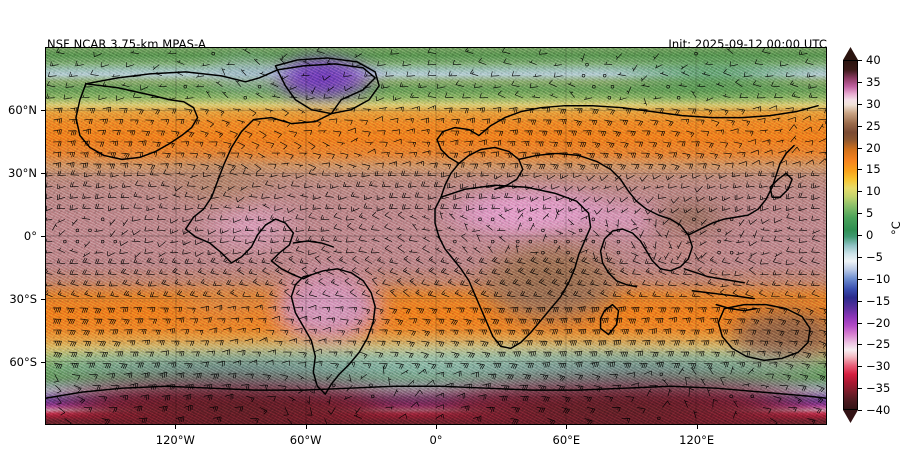 Image resolution: width=911 pixels, height=459 pixels. I want to click on latitude-tick-label: 30°S, so click(23, 299).